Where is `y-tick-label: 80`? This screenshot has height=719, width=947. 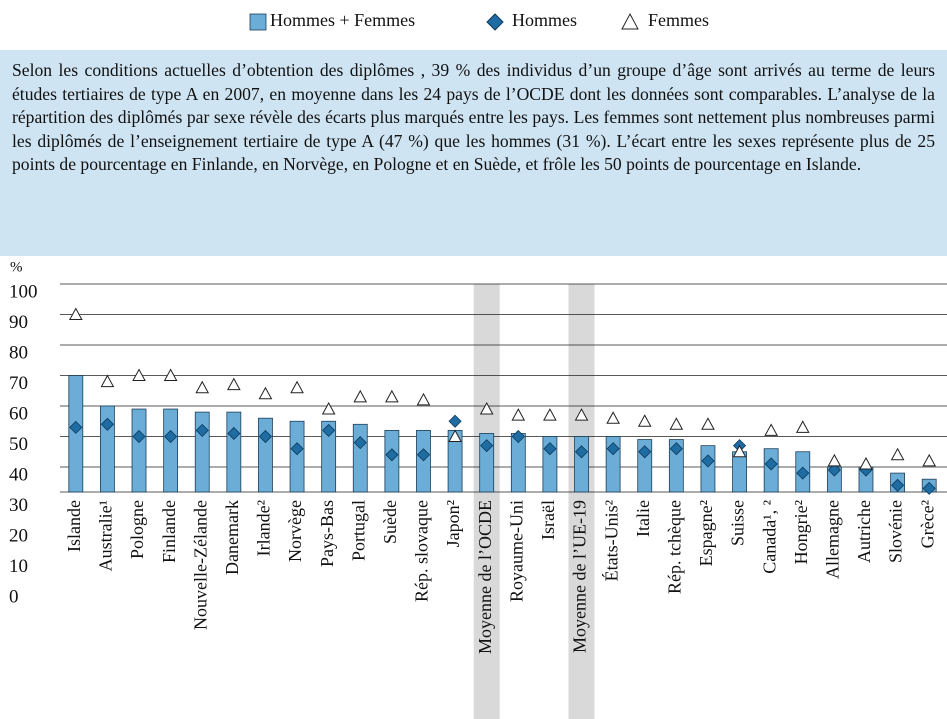
y-tick-label: 80 is located at coordinates (18, 352).